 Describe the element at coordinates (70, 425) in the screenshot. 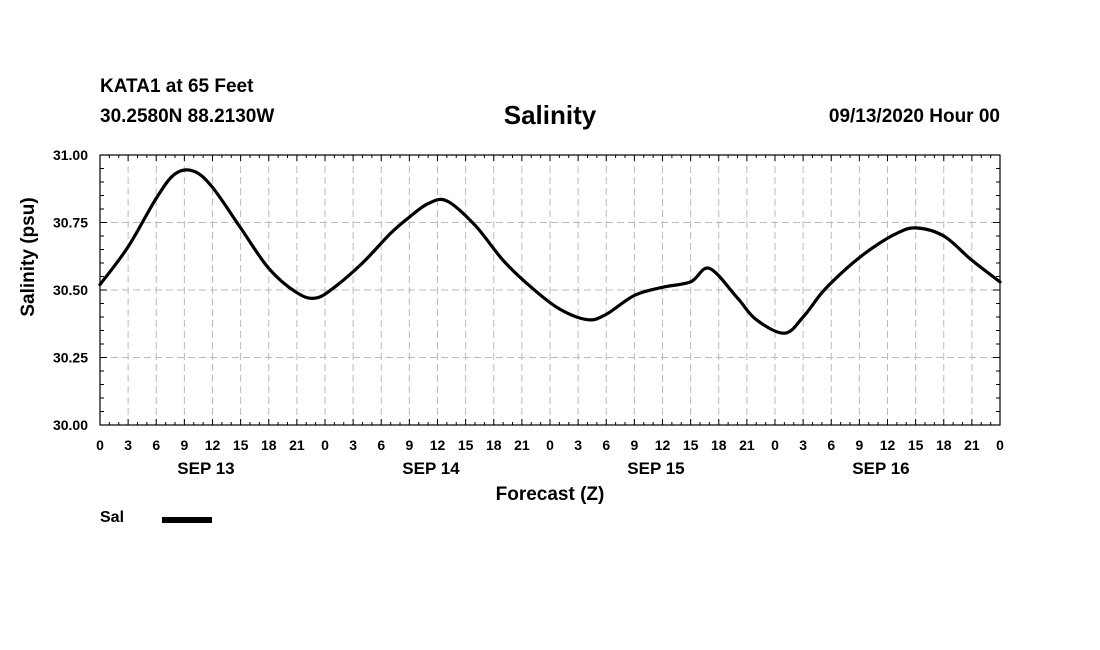

I see `y-tick-label: 30.00` at that location.